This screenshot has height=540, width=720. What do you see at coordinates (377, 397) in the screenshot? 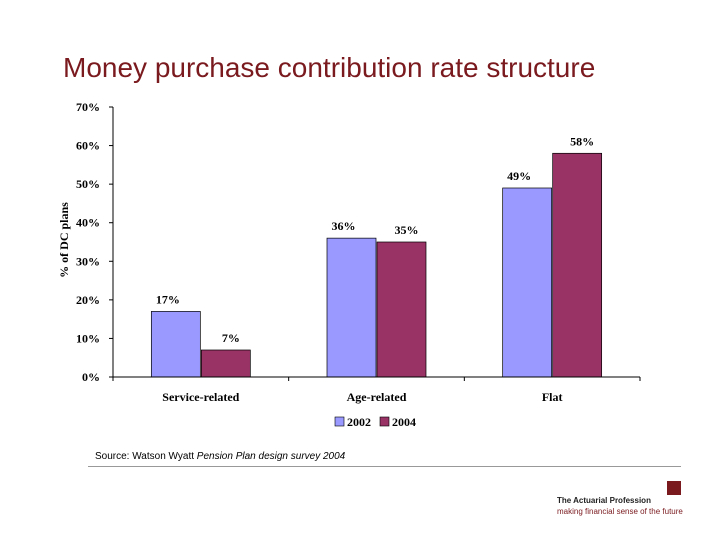
I see `x-tick-label: Age-related` at bounding box center [377, 397].